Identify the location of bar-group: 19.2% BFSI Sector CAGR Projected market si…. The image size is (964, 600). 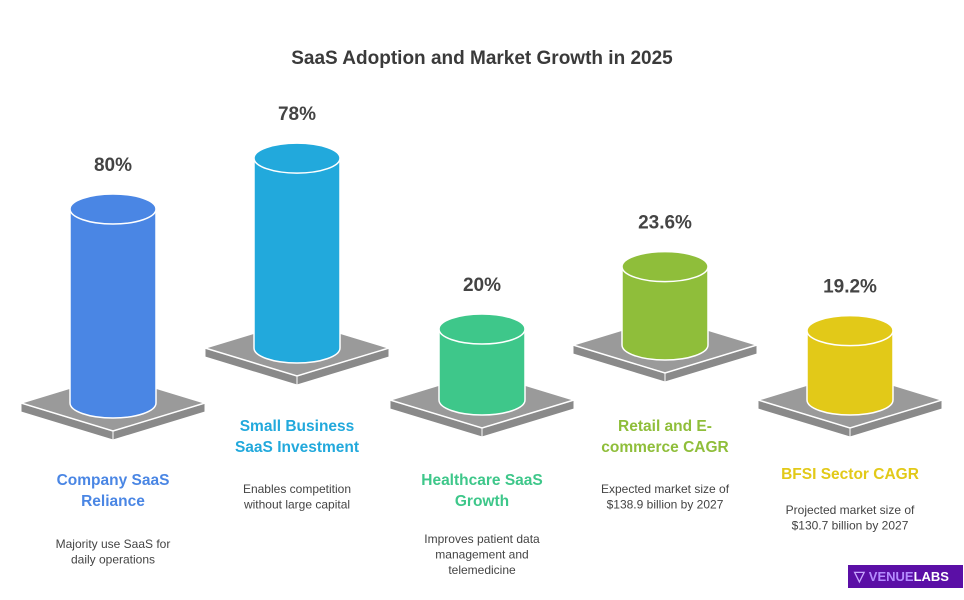
(850, 405).